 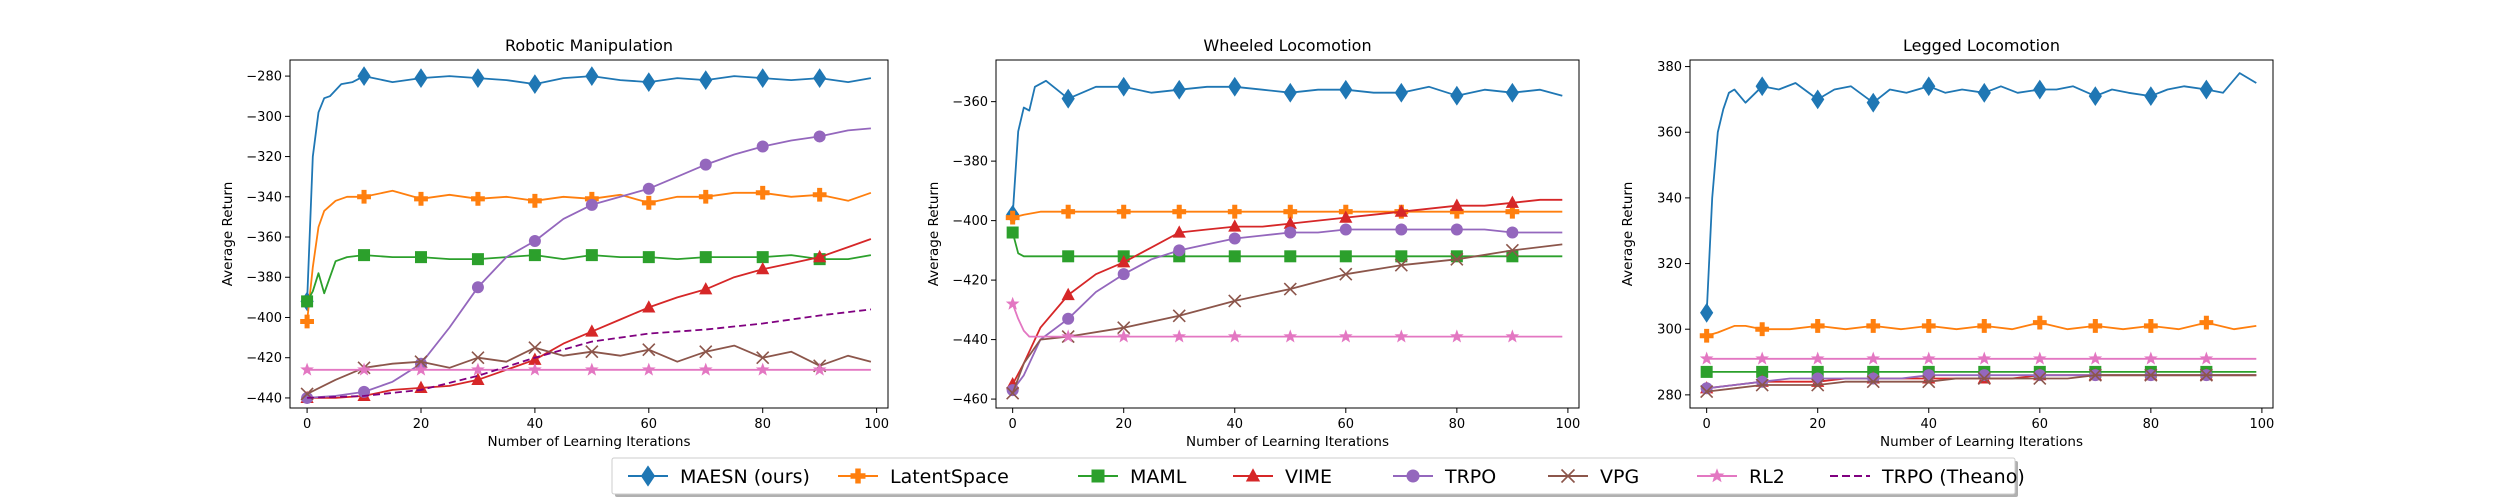 I want to click on series-maesn-ours, so click(x=1978, y=197).